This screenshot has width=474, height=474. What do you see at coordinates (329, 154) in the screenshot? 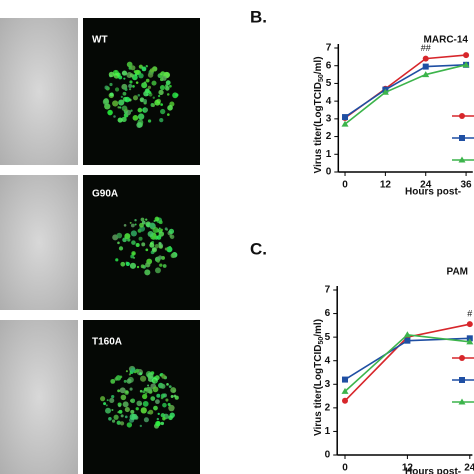
I see `y-tick-label: 1` at bounding box center [329, 154].